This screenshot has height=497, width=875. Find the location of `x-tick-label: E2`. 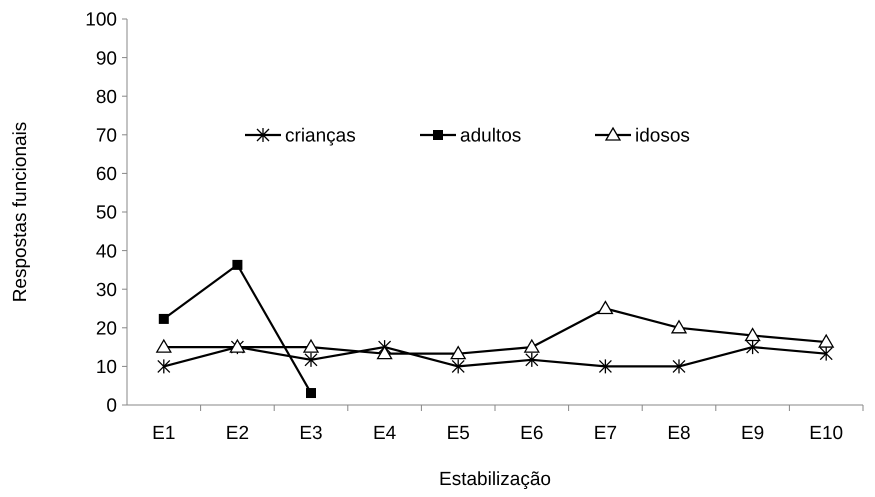

x-tick-label: E2 is located at coordinates (238, 433).